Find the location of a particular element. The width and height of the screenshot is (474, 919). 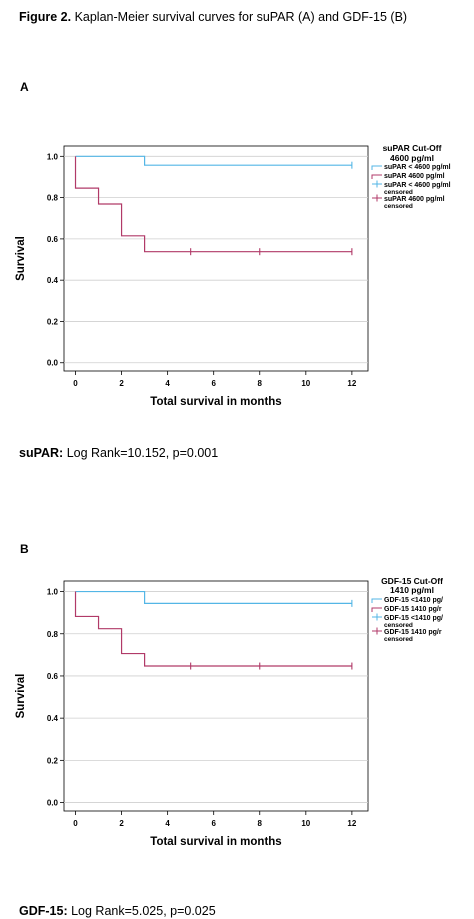

legend-title: 4600 pg/ml is located at coordinates (412, 158).